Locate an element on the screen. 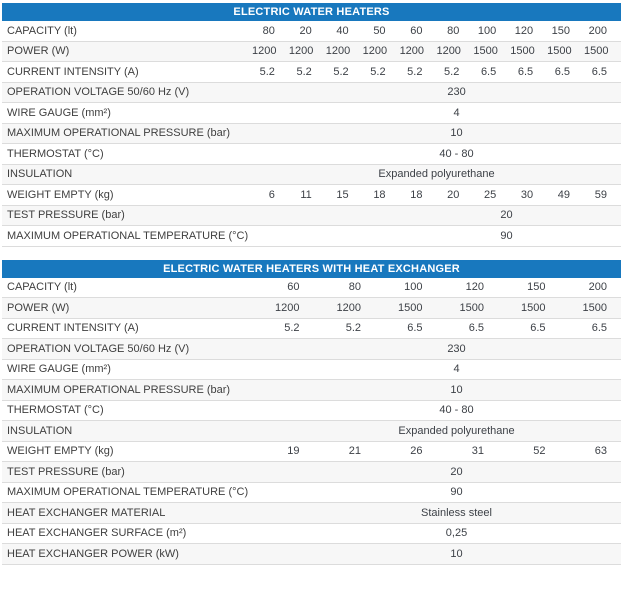 This screenshot has width=623, height=590. cell-value: 25 is located at coordinates (492, 195).